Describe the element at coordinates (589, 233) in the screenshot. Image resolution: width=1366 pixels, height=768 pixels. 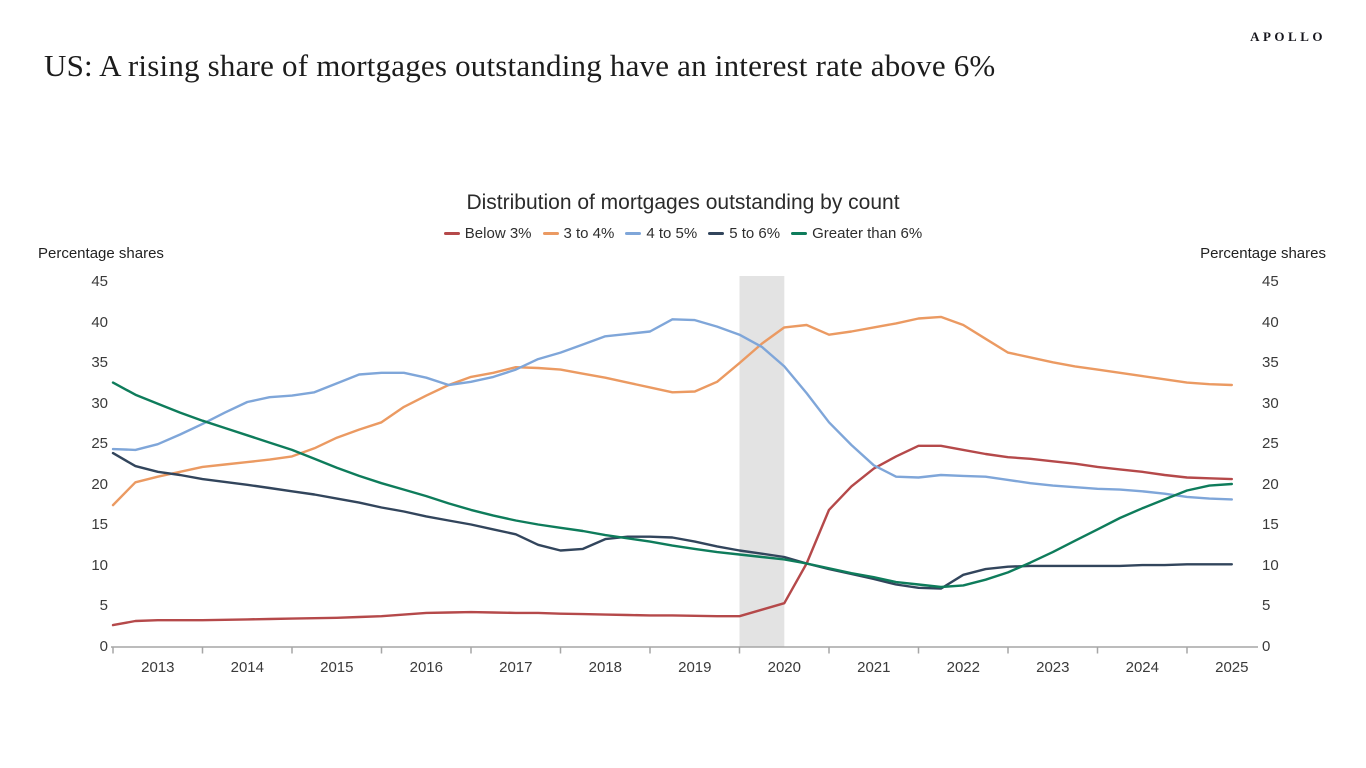
I see `legend-label: 3 to 4%` at that location.